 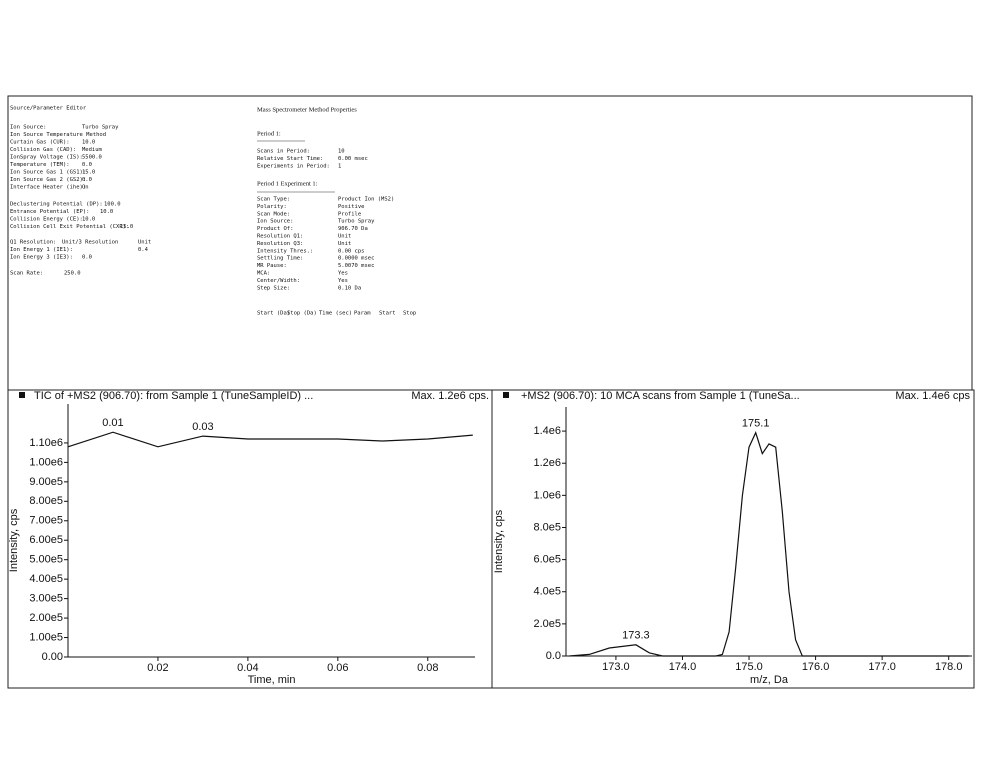 What do you see at coordinates (307, 109) in the screenshot?
I see `panel-title: Mass Spectrometer Method Properties` at bounding box center [307, 109].